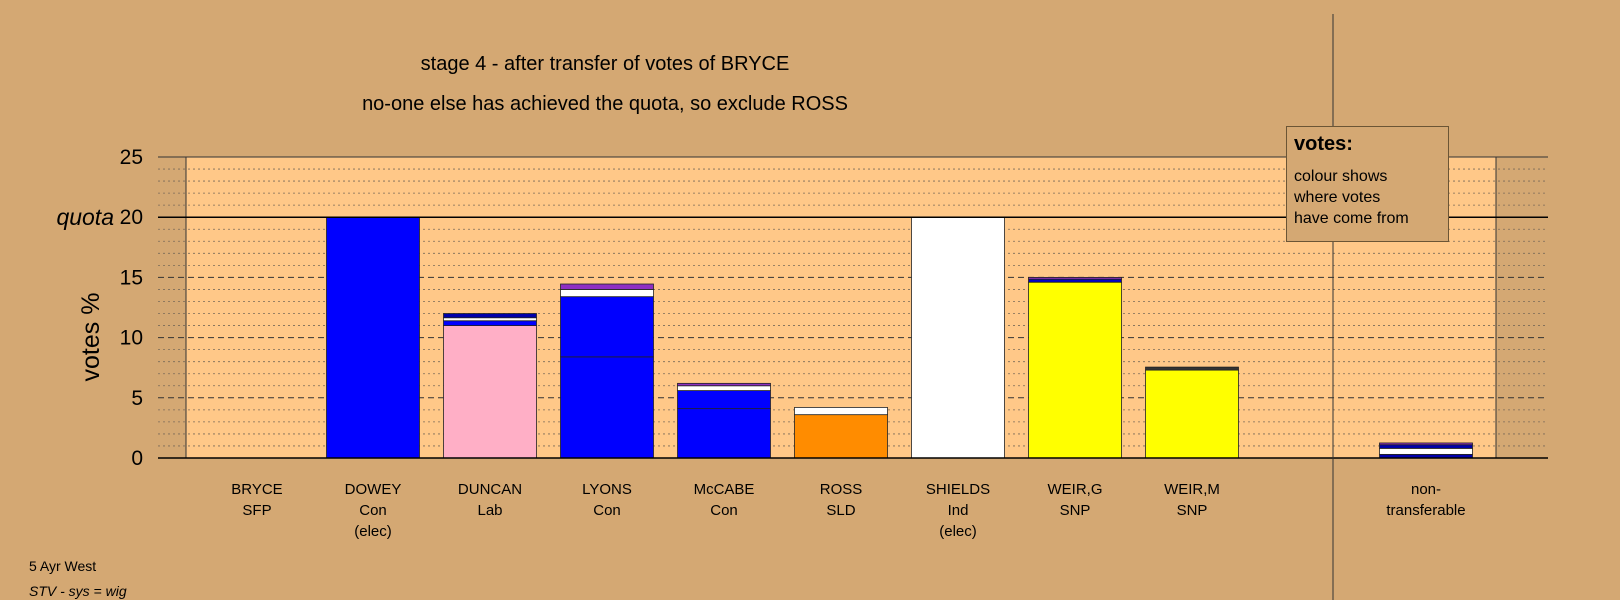  I want to click on x-tick-label: WEIR,G, so click(1075, 489).